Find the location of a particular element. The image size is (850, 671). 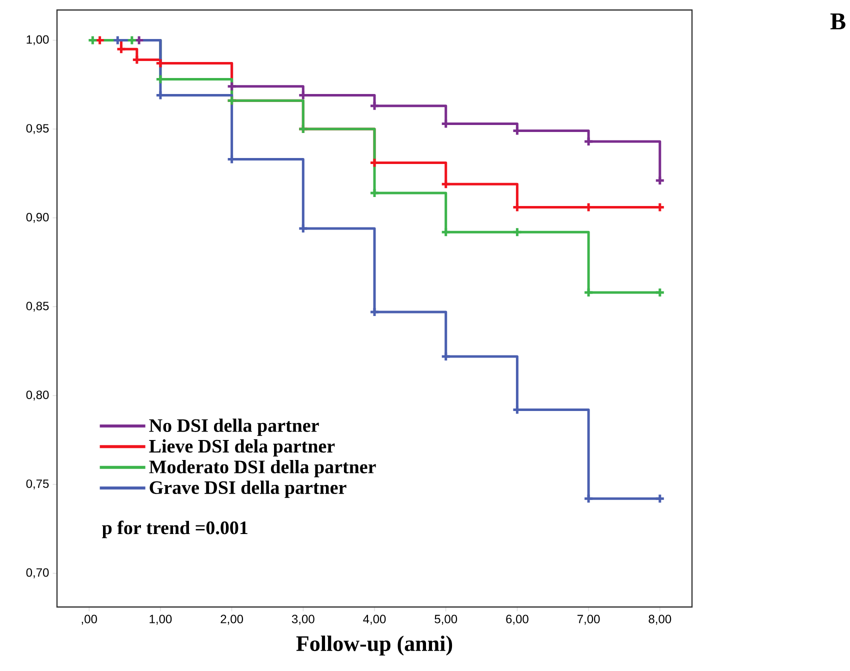

legend-label: No DSI della partner is located at coordinates (234, 427).